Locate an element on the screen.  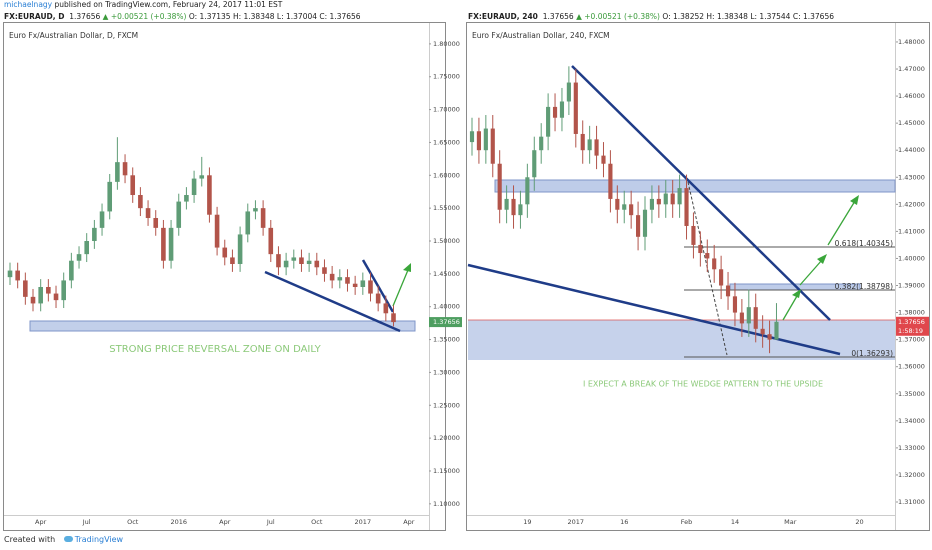
x-tick-label: 19 is located at coordinates (527, 522).